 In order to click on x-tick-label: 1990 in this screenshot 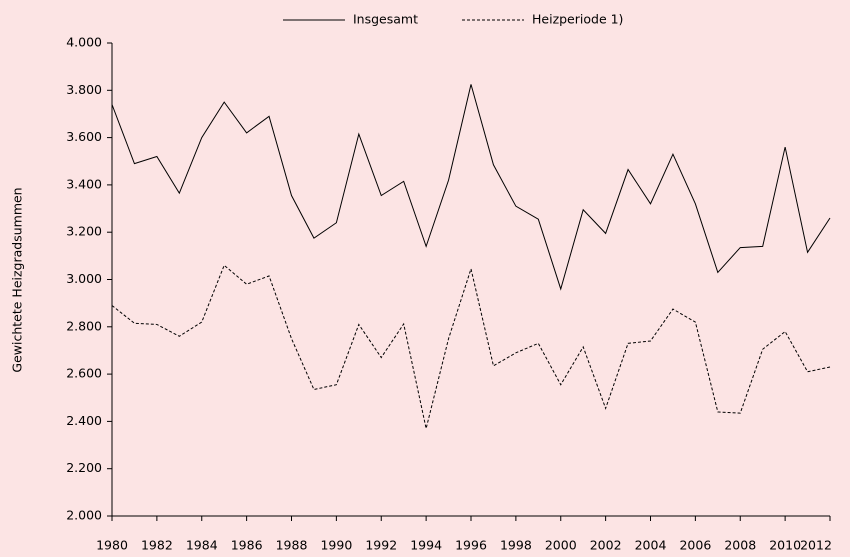, I will do `click(336, 545)`.